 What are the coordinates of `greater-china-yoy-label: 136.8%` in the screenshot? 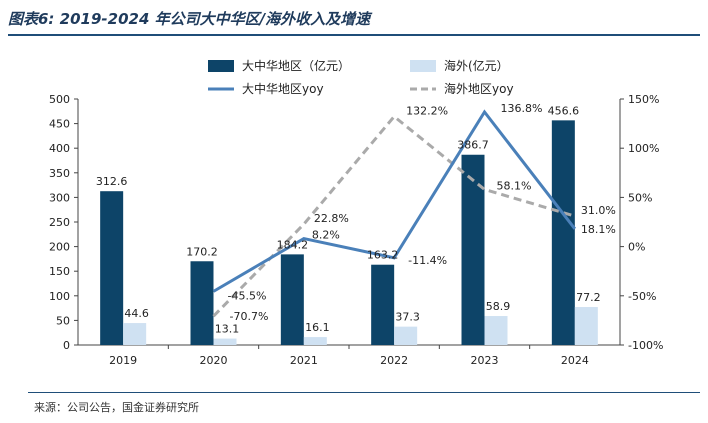 It's located at (522, 108).